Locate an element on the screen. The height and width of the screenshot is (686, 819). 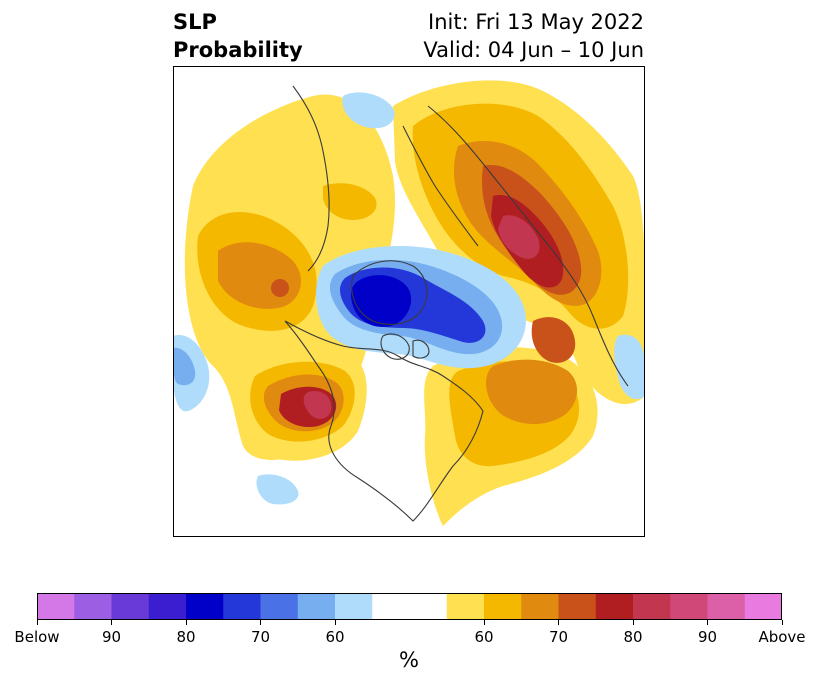
coastline-arctic-islands is located at coordinates (405, 346).